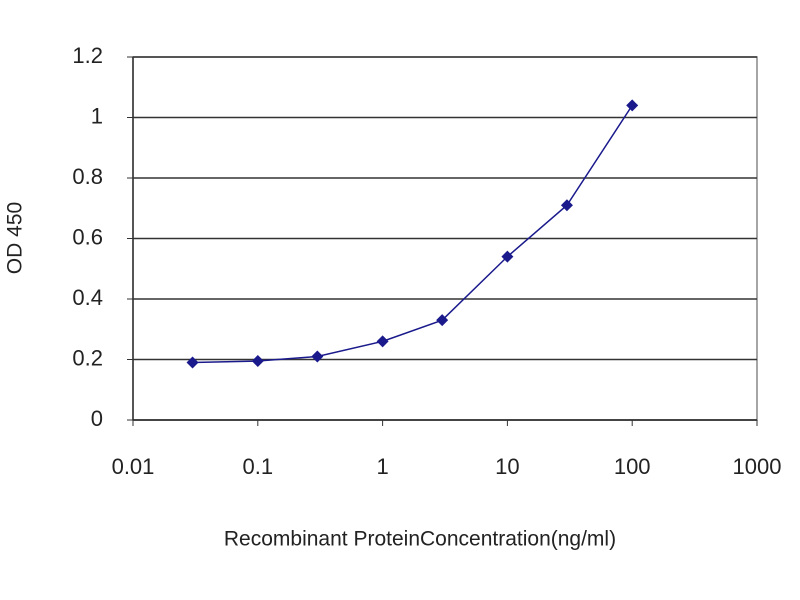  Describe the element at coordinates (133, 466) in the screenshot. I see `x-tick-label: 0.01` at that location.